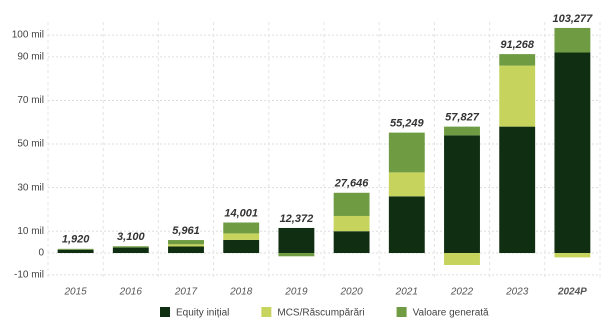  I want to click on y-tick-label: 30 mil, so click(30, 187).